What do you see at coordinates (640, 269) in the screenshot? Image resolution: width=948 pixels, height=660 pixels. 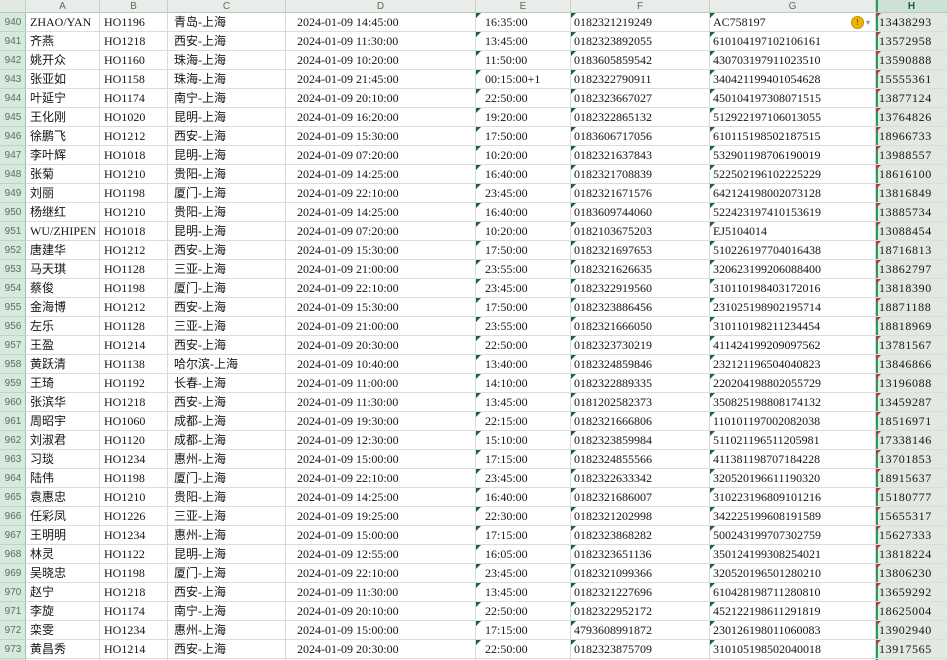 I see `cell-ticket-number: 0182321626635` at bounding box center [640, 269].